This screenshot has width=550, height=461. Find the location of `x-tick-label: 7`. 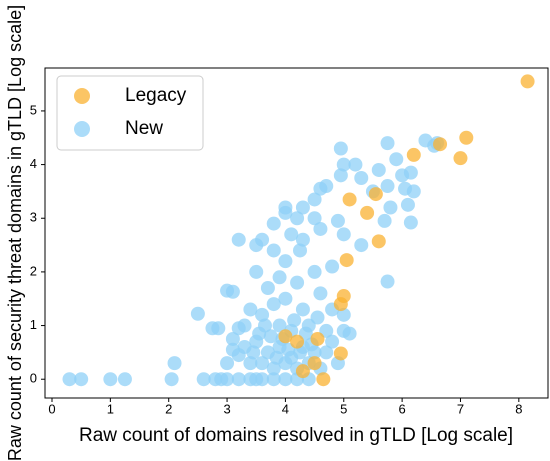

x-tick-label: 7 is located at coordinates (460, 408).